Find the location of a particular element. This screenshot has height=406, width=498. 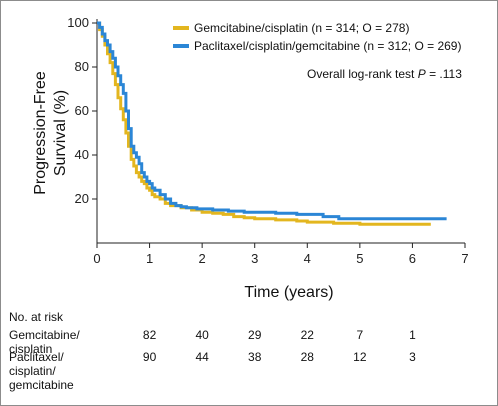

risk-row-label: gemcitabine is located at coordinates (41, 385).